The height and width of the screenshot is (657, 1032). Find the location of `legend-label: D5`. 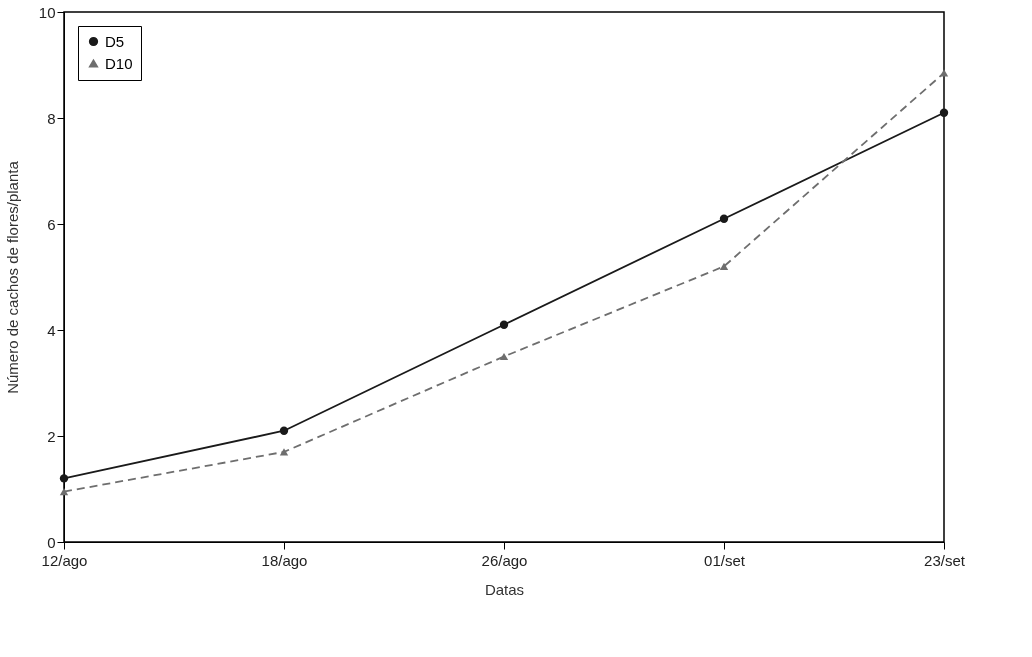

legend-label: D5 is located at coordinates (115, 41).